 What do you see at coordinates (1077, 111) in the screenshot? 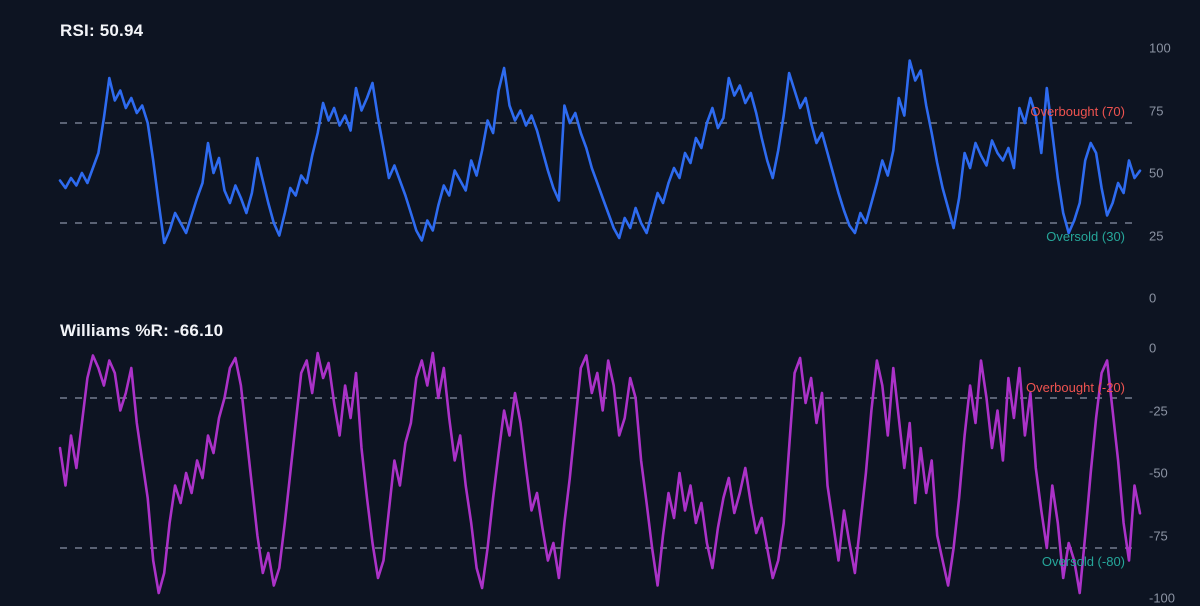
I see `rsi-overbought-label: Overbought (70)` at bounding box center [1077, 111].